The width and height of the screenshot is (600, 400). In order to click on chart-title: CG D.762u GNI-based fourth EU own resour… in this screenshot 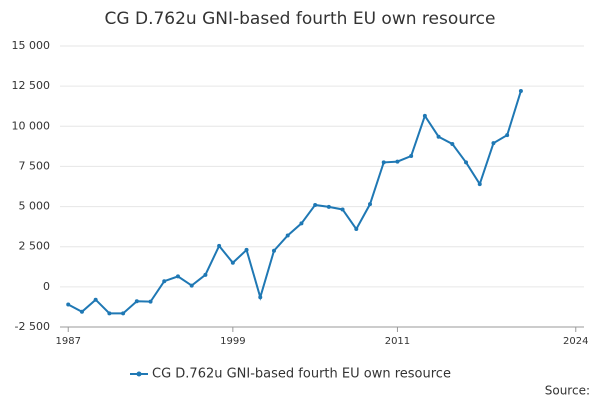, I will do `click(300, 19)`.